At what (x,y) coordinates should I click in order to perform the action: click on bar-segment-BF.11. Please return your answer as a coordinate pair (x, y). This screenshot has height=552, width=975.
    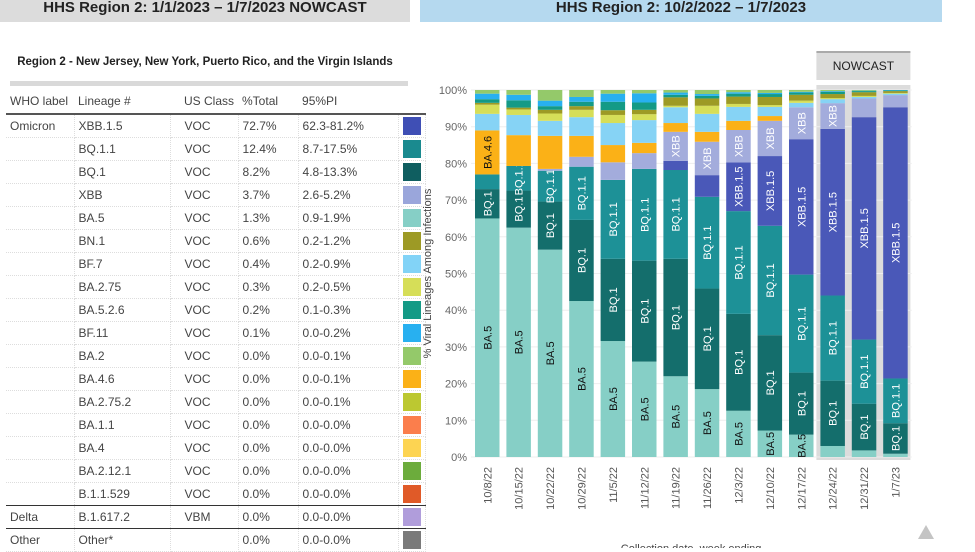
    Looking at the image, I should click on (581, 99).